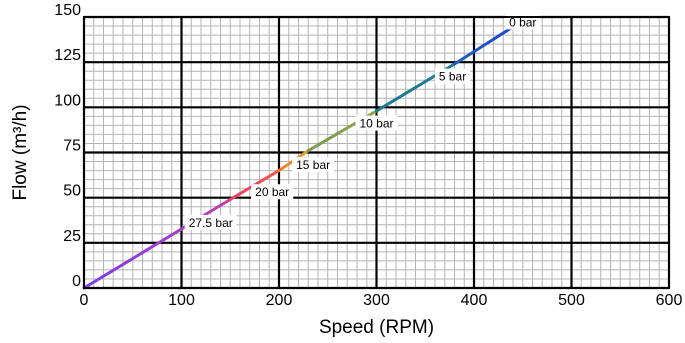 This screenshot has width=685, height=343. I want to click on pressure-label: 5 bar, so click(452, 77).